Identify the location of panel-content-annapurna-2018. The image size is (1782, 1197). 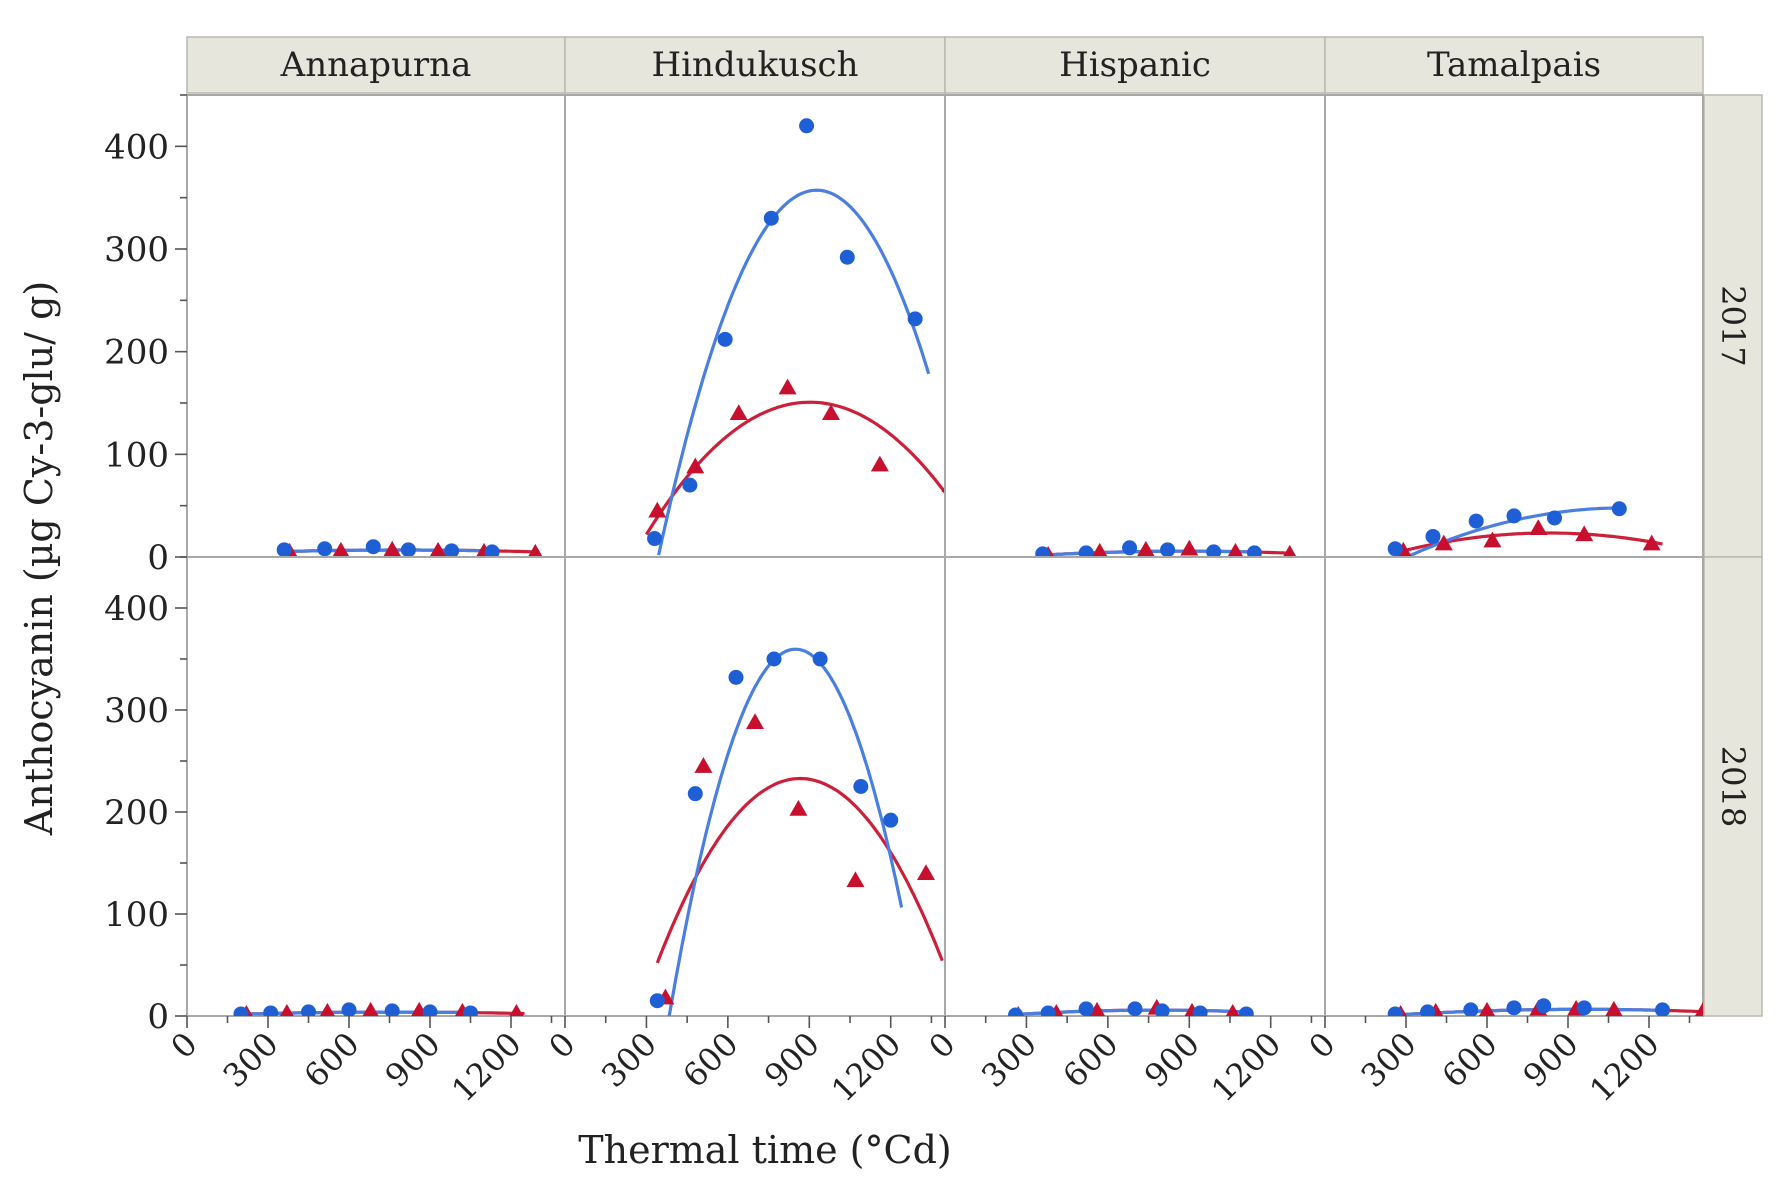
(379, 1008).